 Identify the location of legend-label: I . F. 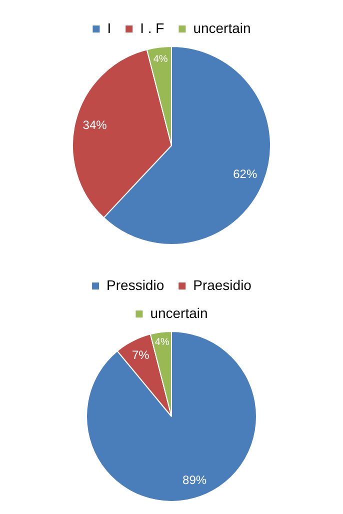
(152, 28).